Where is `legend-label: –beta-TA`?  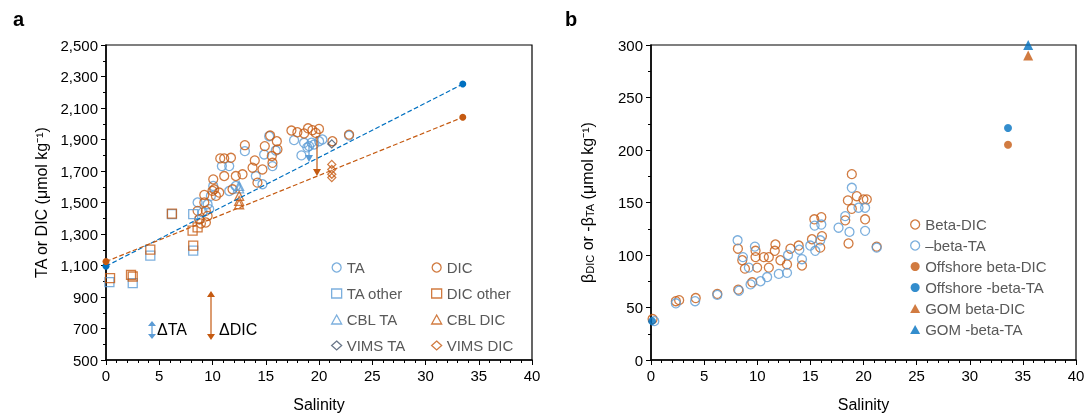 legend-label: –beta-TA is located at coordinates (955, 245).